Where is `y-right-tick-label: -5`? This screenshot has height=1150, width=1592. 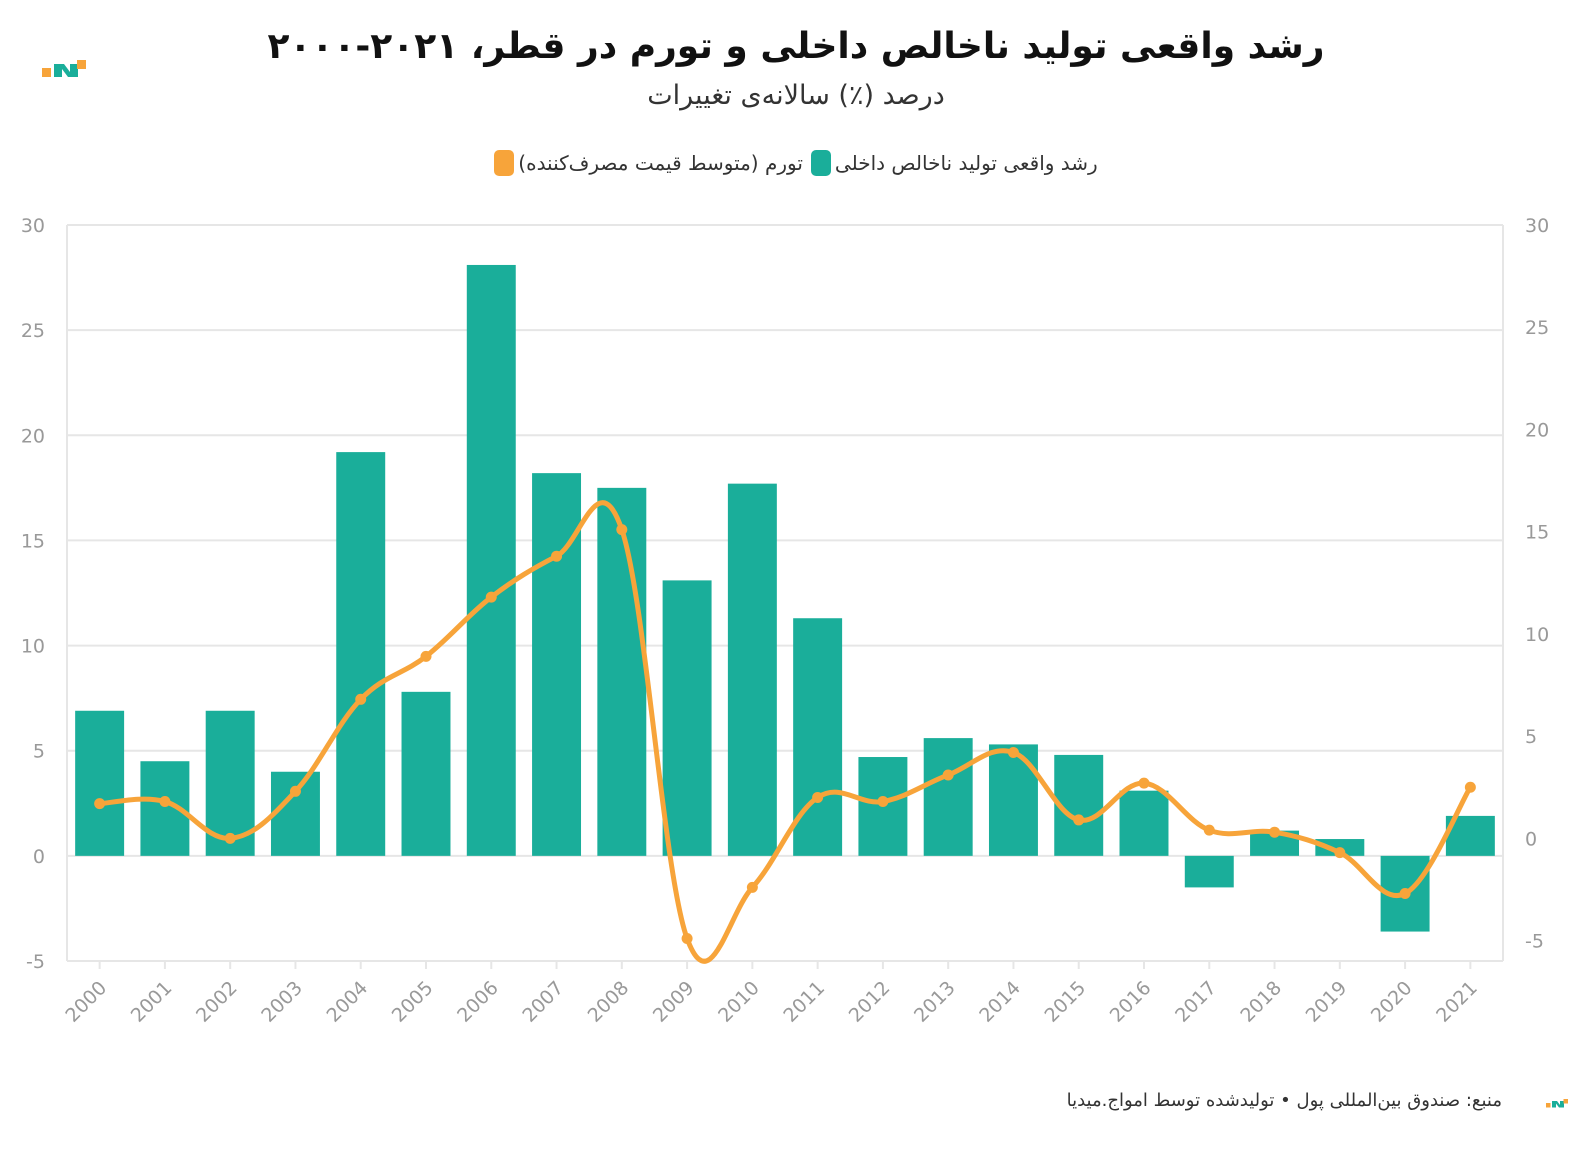
y-right-tick-label: -5 is located at coordinates (1534, 942).